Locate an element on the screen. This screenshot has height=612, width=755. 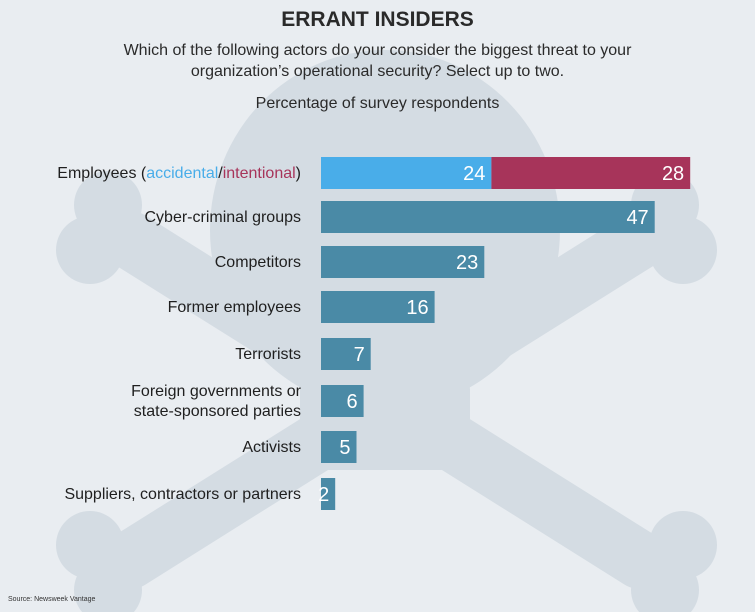
value-label-3-0: 16 is located at coordinates (417, 308).